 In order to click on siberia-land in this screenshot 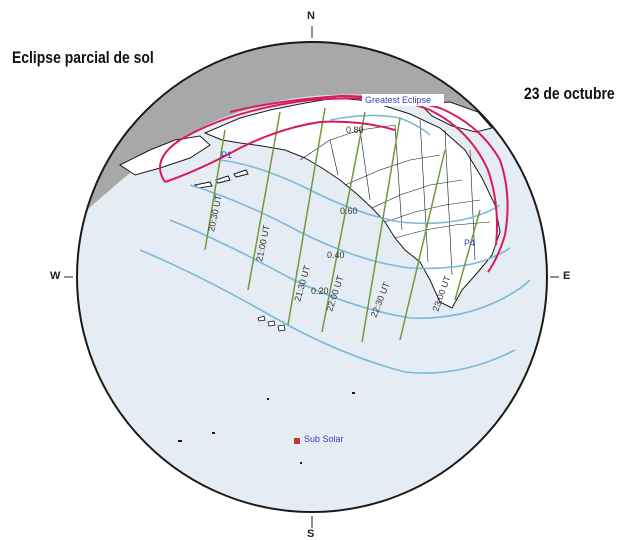, I will do `click(165, 155)`.